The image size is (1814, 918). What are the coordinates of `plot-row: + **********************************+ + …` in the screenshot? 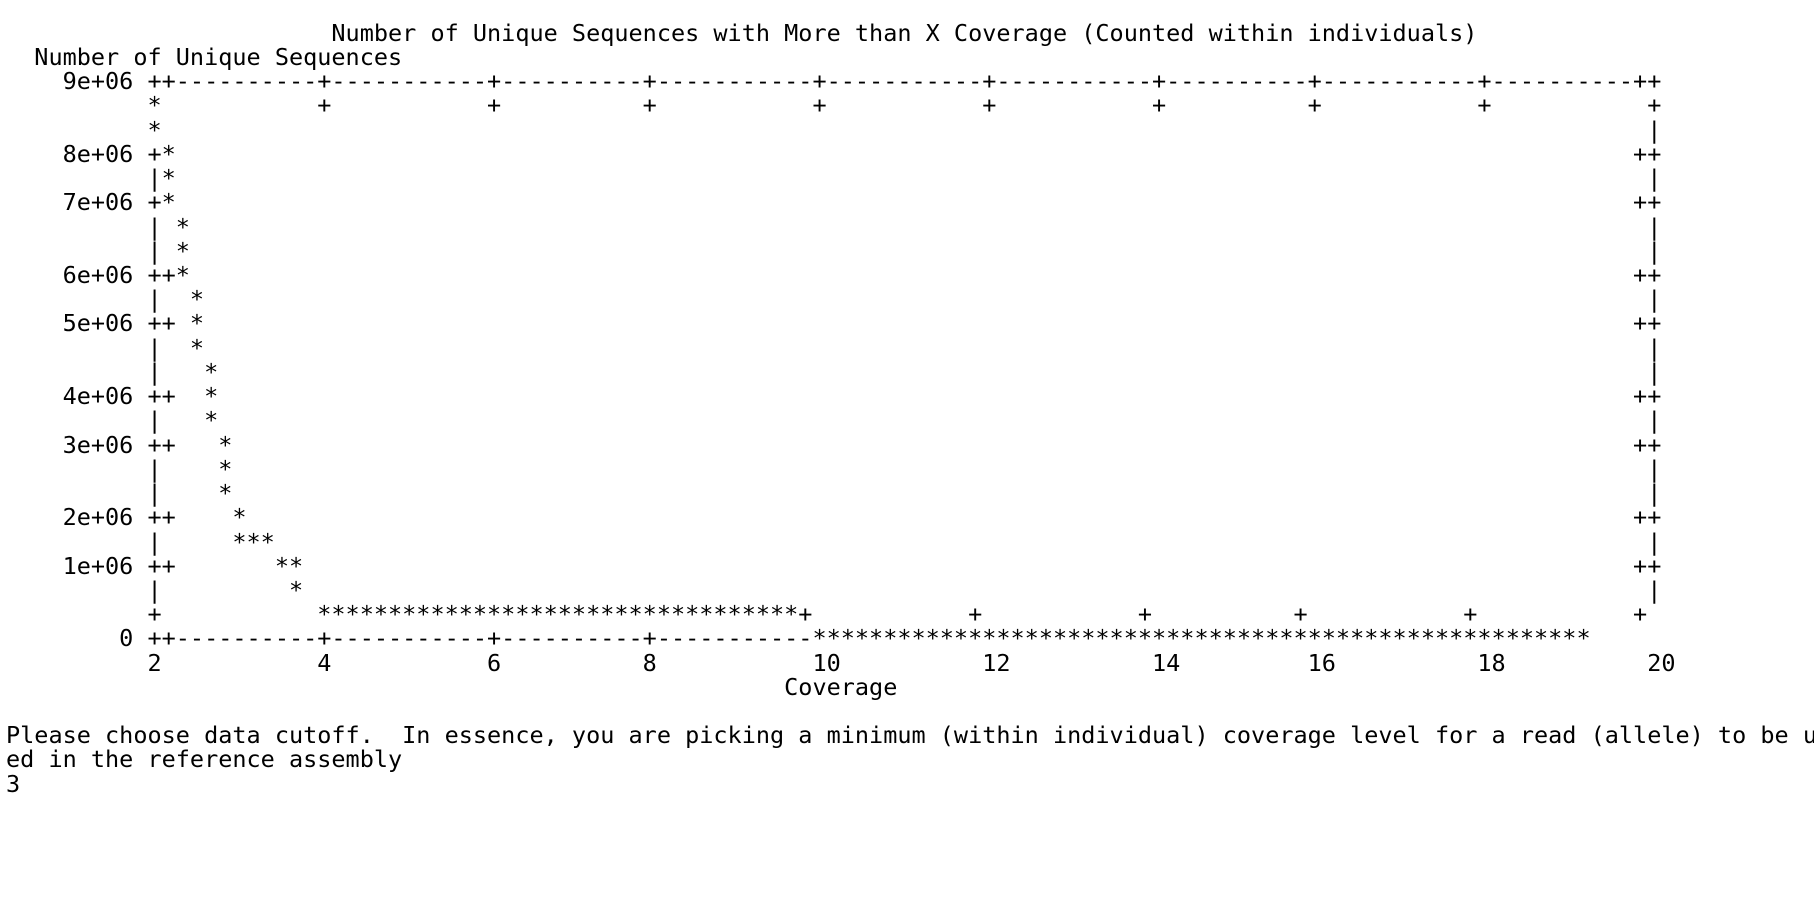 It's located at (827, 614).